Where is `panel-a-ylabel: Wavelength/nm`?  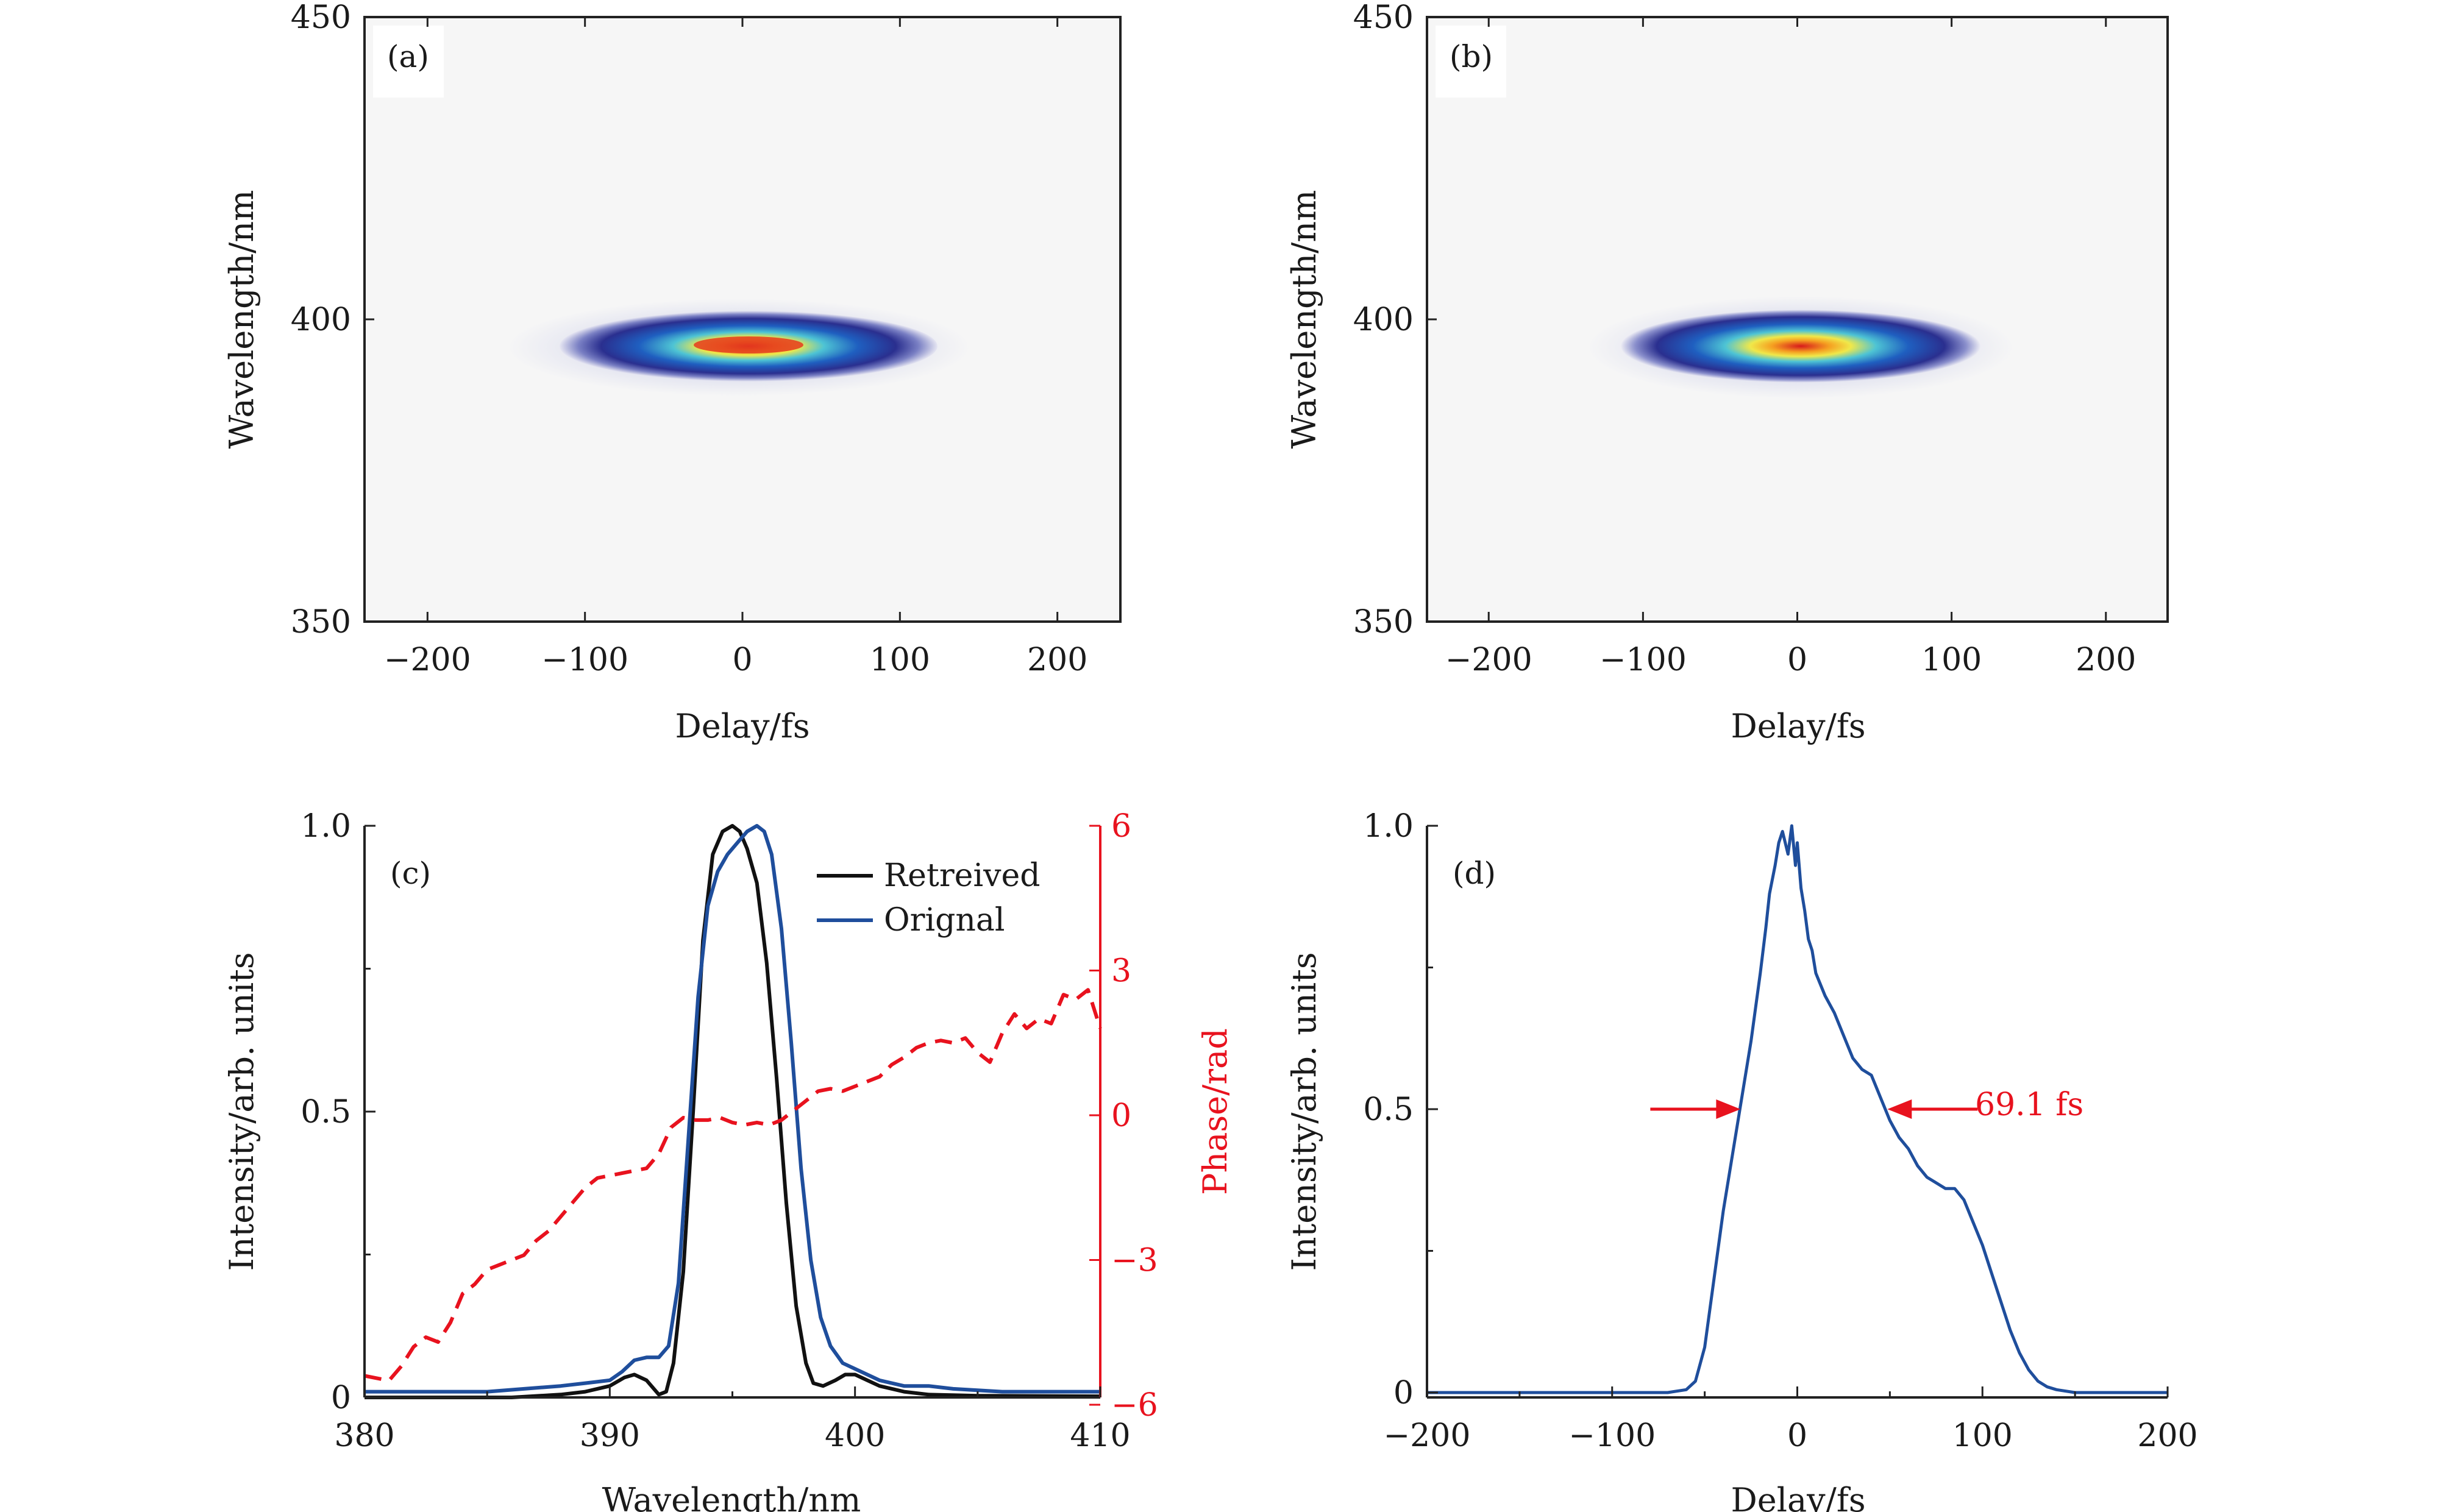 panel-a-ylabel: Wavelength/nm is located at coordinates (241, 319).